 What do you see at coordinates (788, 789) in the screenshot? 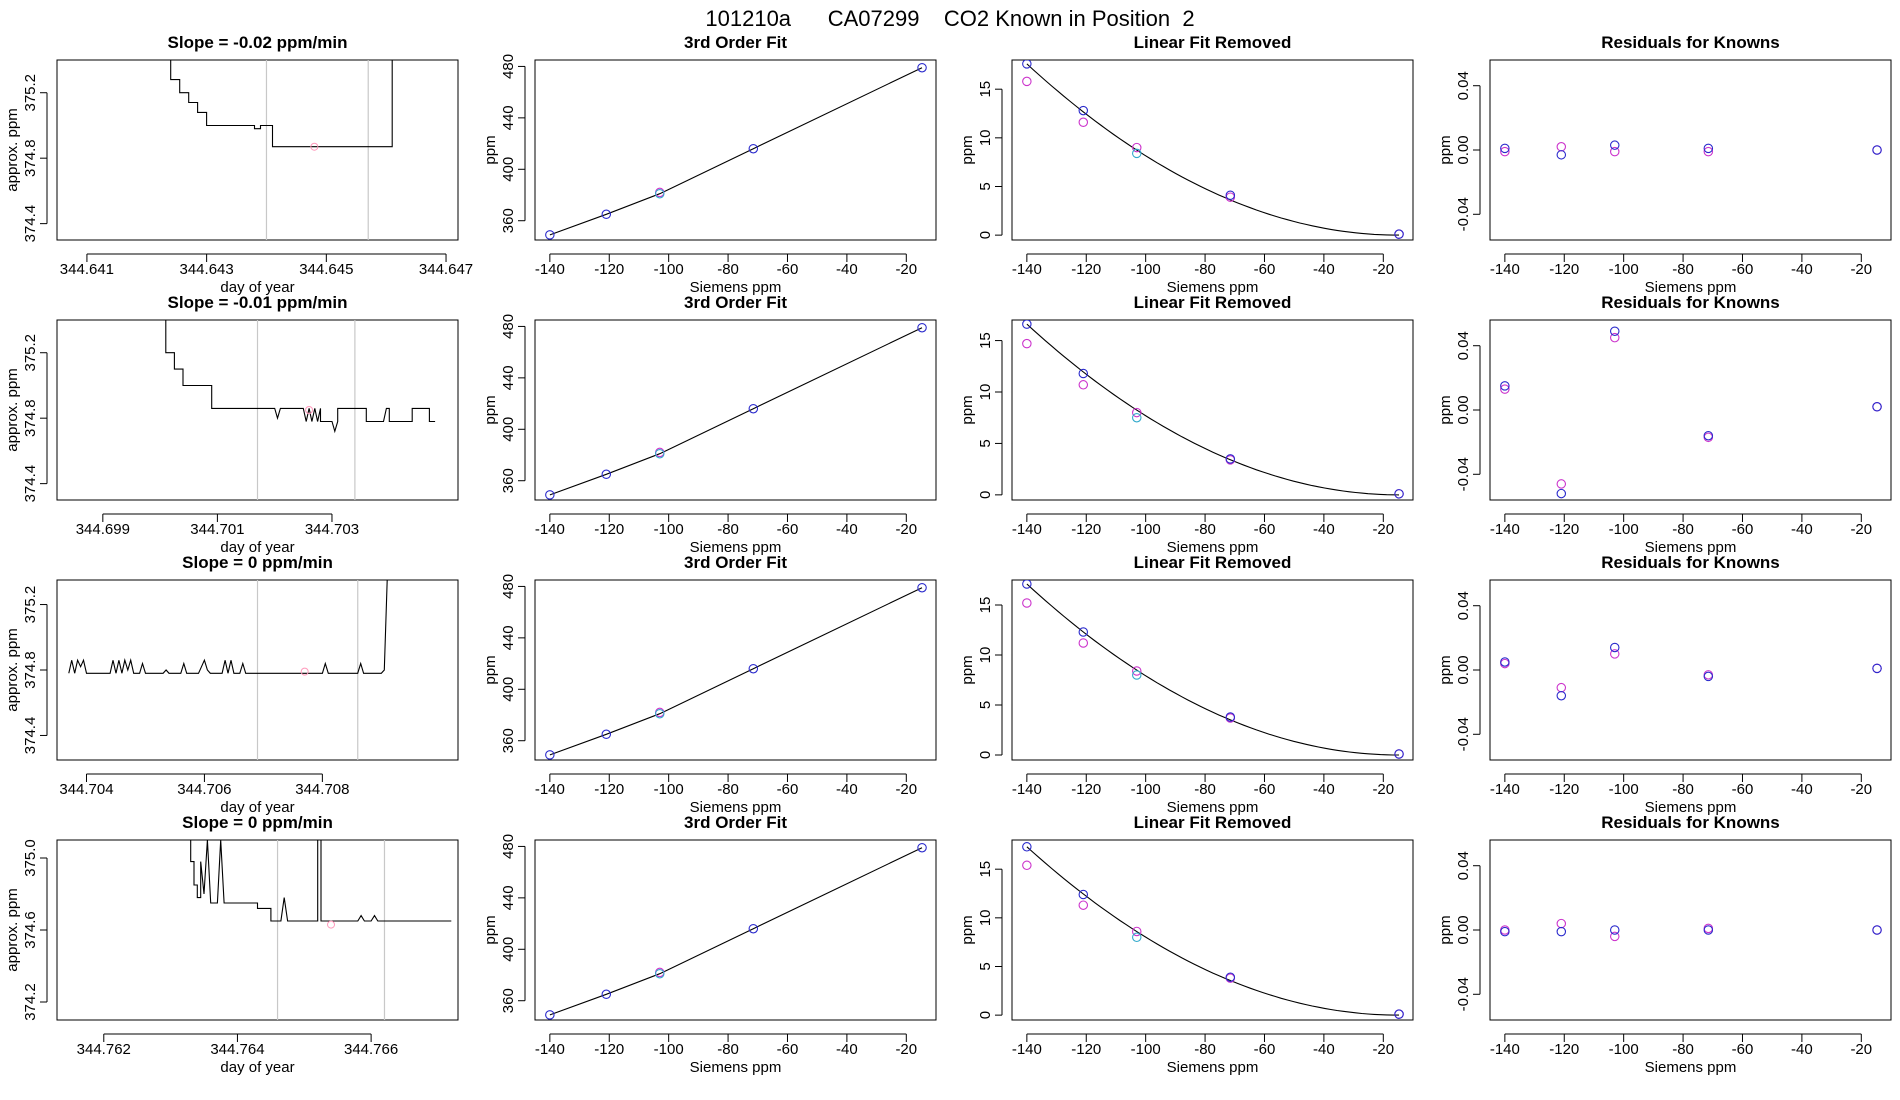
I see `chart-10-x-tick-label: -60` at bounding box center [788, 789].